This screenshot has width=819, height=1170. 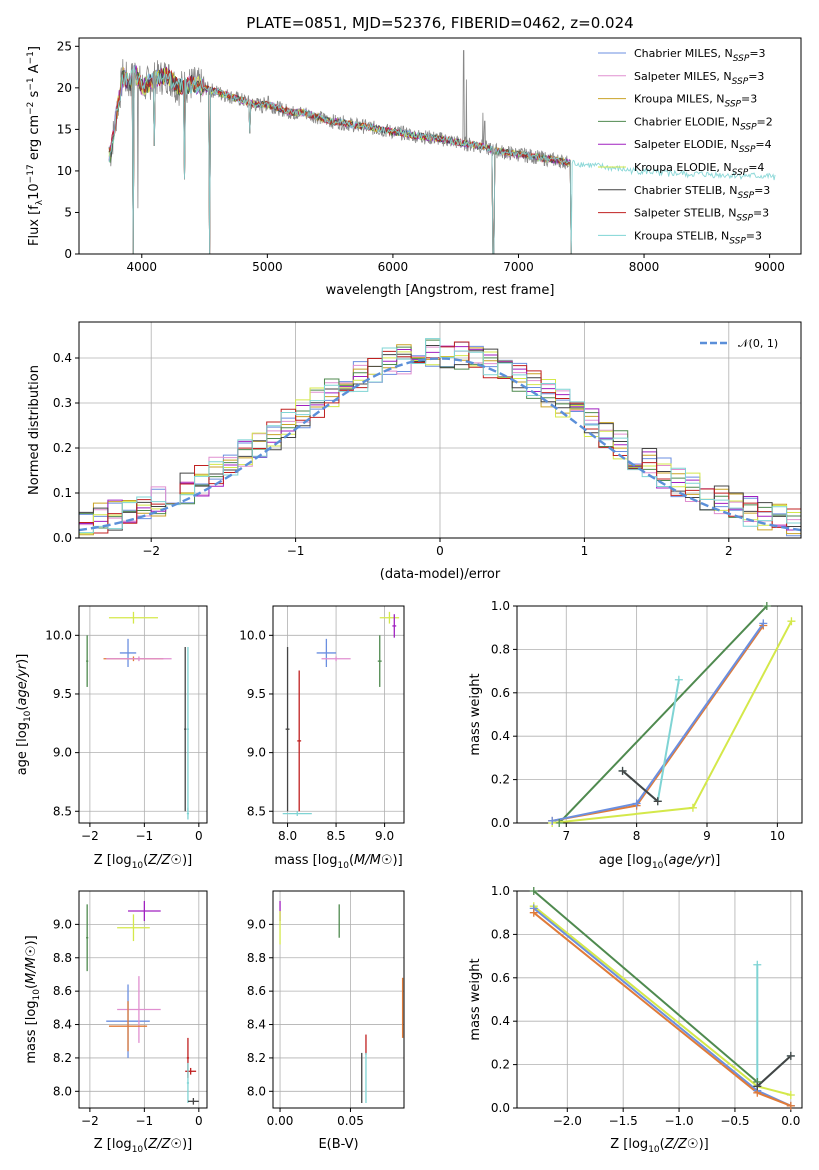 I want to click on axes-mass-vs-EBV: 0.00 0.05 8.0 8.2 8.4 8.6 8.8 9.0 E(B-V), so click(x=326, y=1021).